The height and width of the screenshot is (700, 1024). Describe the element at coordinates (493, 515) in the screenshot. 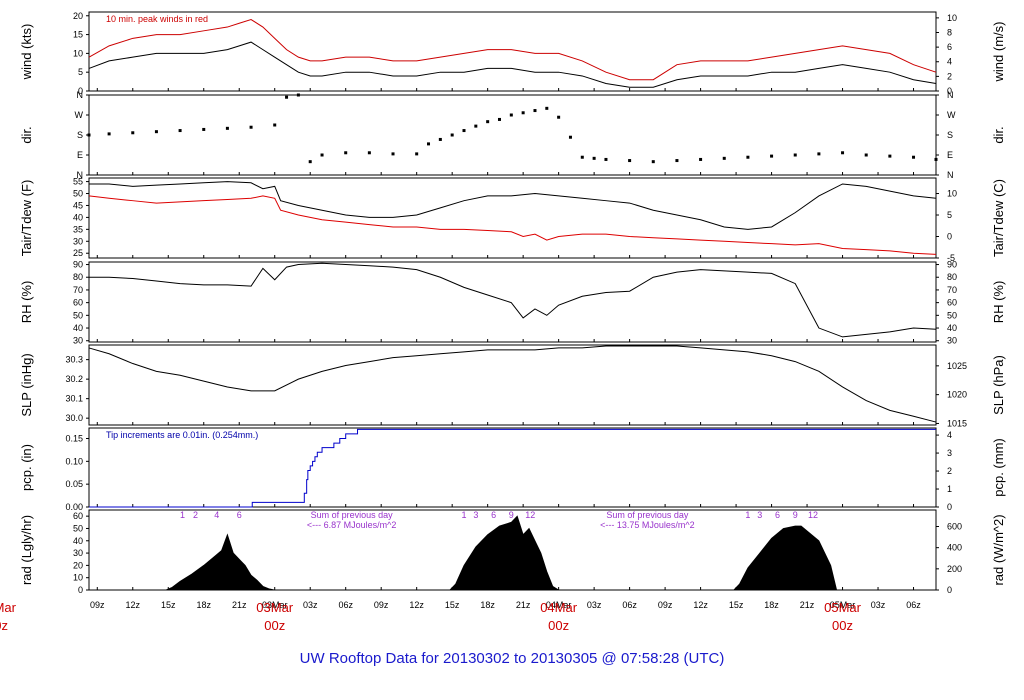

I see `hour-mark: 6` at that location.